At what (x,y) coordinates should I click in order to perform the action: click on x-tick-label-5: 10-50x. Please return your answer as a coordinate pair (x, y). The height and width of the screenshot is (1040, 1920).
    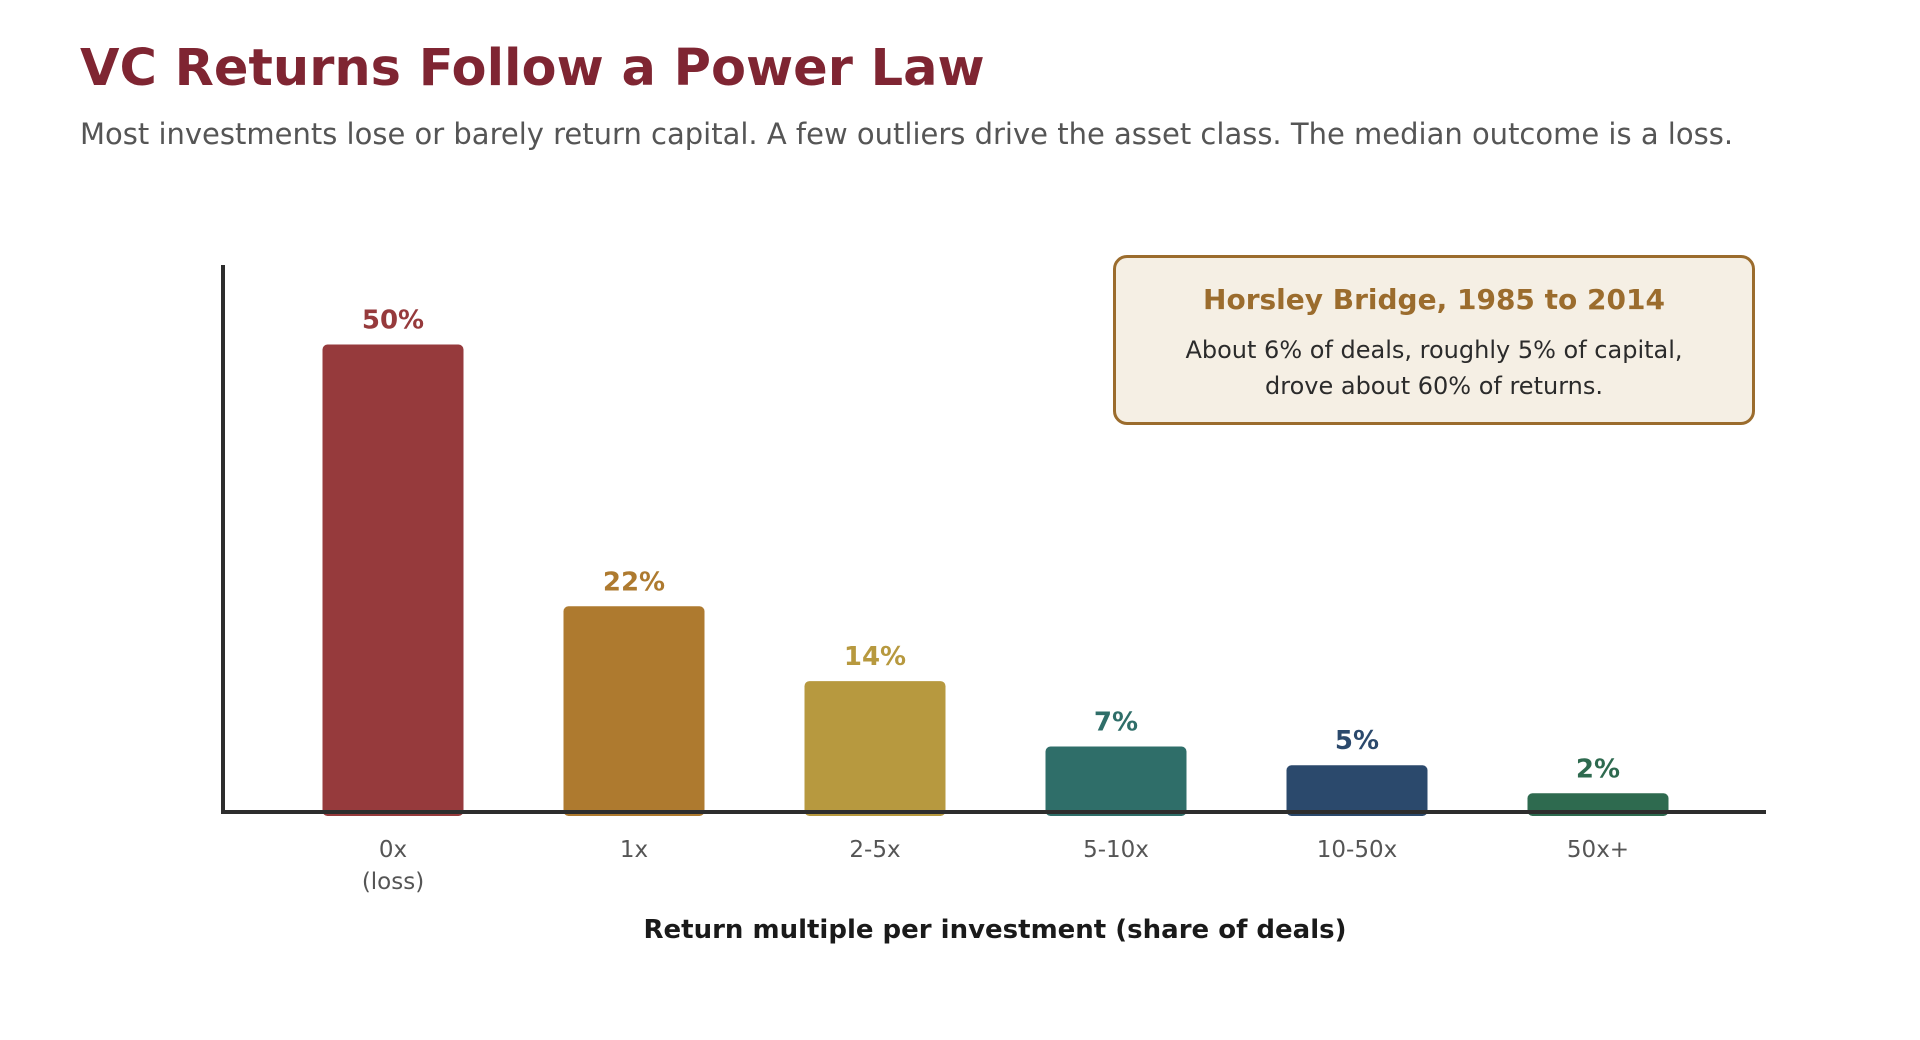
    Looking at the image, I should click on (1357, 850).